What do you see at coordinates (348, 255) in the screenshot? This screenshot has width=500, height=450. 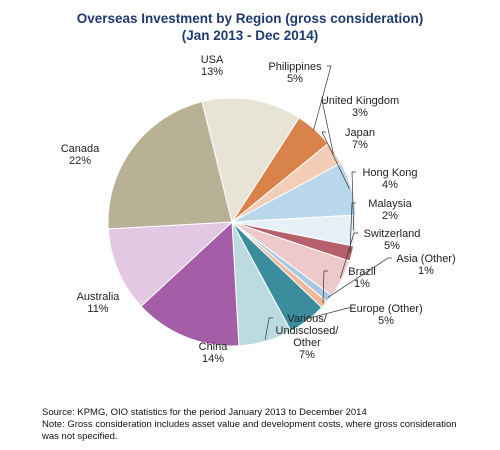 I see `leader-line-switzerland` at bounding box center [348, 255].